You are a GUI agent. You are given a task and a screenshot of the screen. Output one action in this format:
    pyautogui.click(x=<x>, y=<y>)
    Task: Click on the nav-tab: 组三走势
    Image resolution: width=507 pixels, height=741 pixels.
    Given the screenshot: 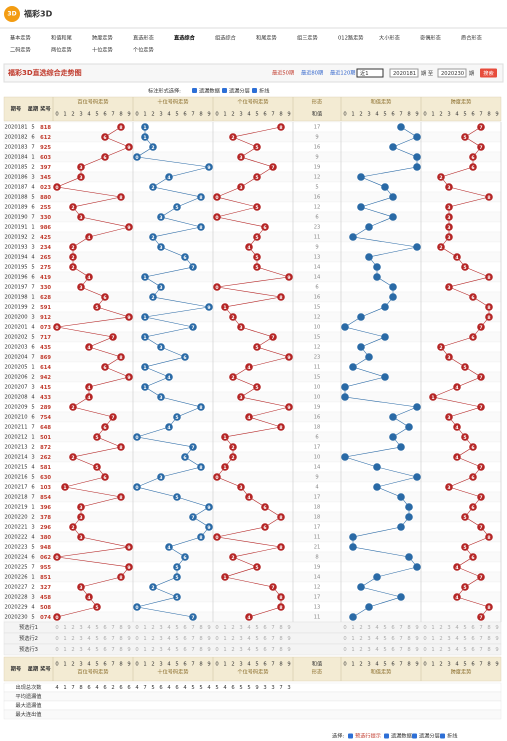 What is the action you would take?
    pyautogui.click(x=307, y=38)
    